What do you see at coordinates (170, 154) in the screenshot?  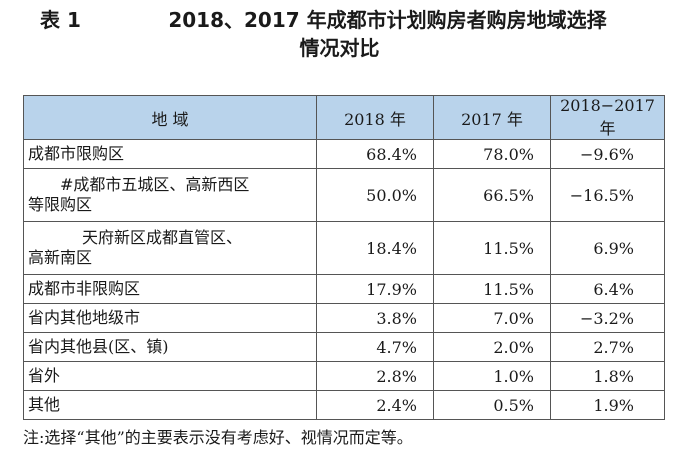 I see `region-cell: 成都市限购区` at bounding box center [170, 154].